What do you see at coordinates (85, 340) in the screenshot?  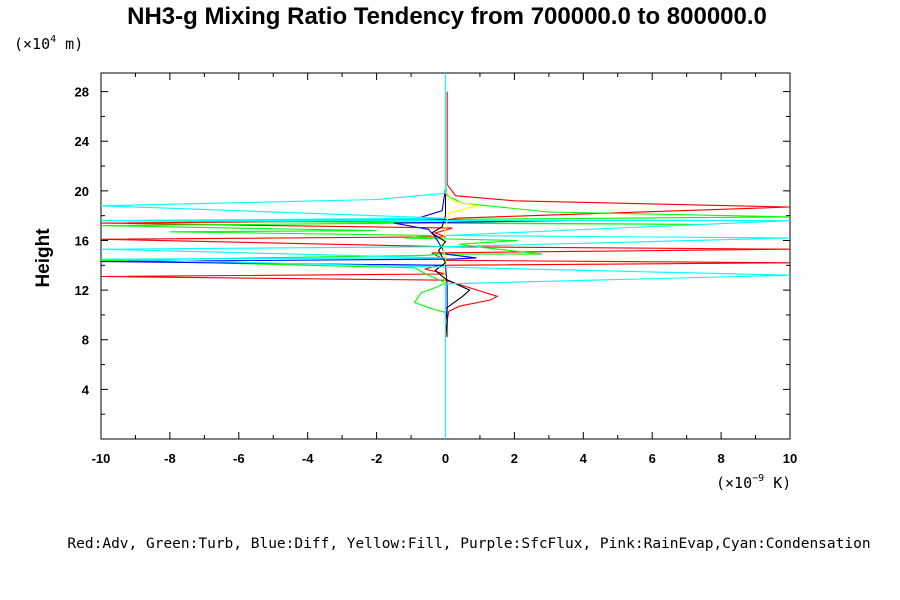 I see `y-tick-label: 8` at bounding box center [85, 340].